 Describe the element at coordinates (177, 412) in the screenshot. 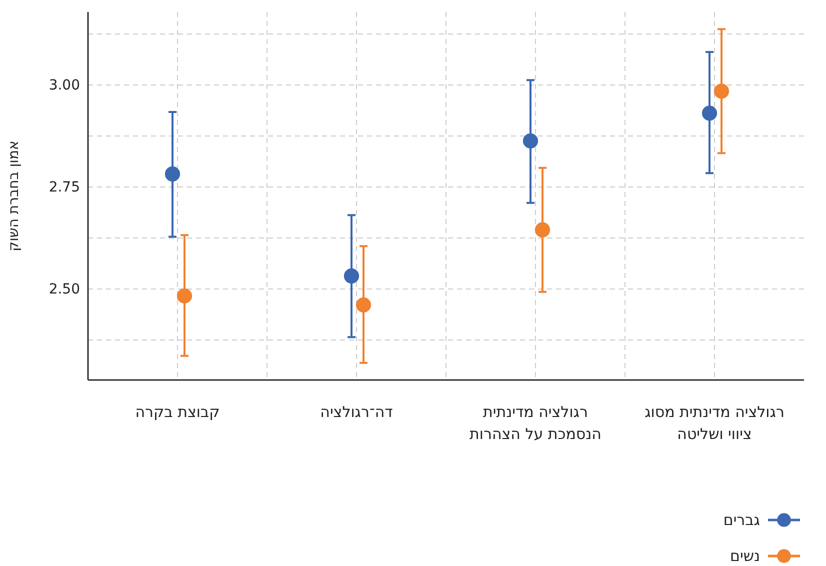

I see `x-tick-label: קבוצת בקרה` at that location.